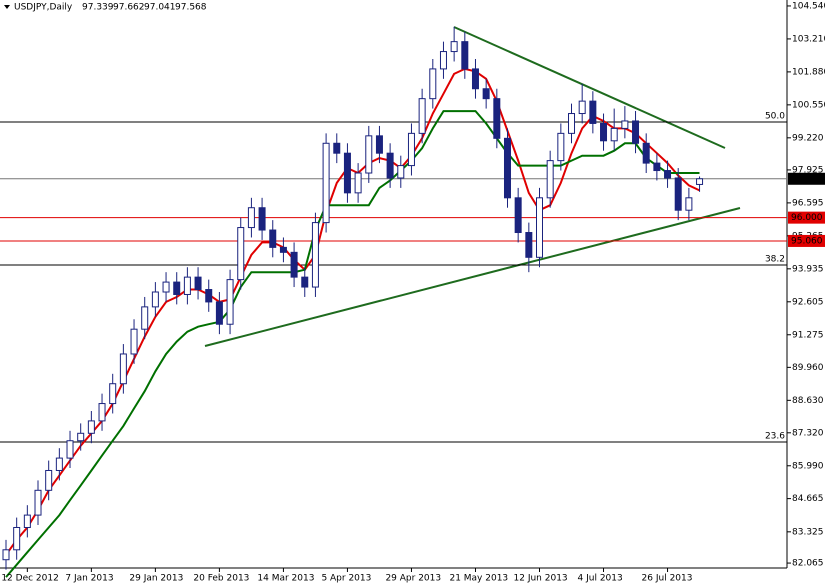 The height and width of the screenshot is (585, 825). Describe the element at coordinates (156, 579) in the screenshot. I see `x-tick-label: 29 Jan 2013` at that location.